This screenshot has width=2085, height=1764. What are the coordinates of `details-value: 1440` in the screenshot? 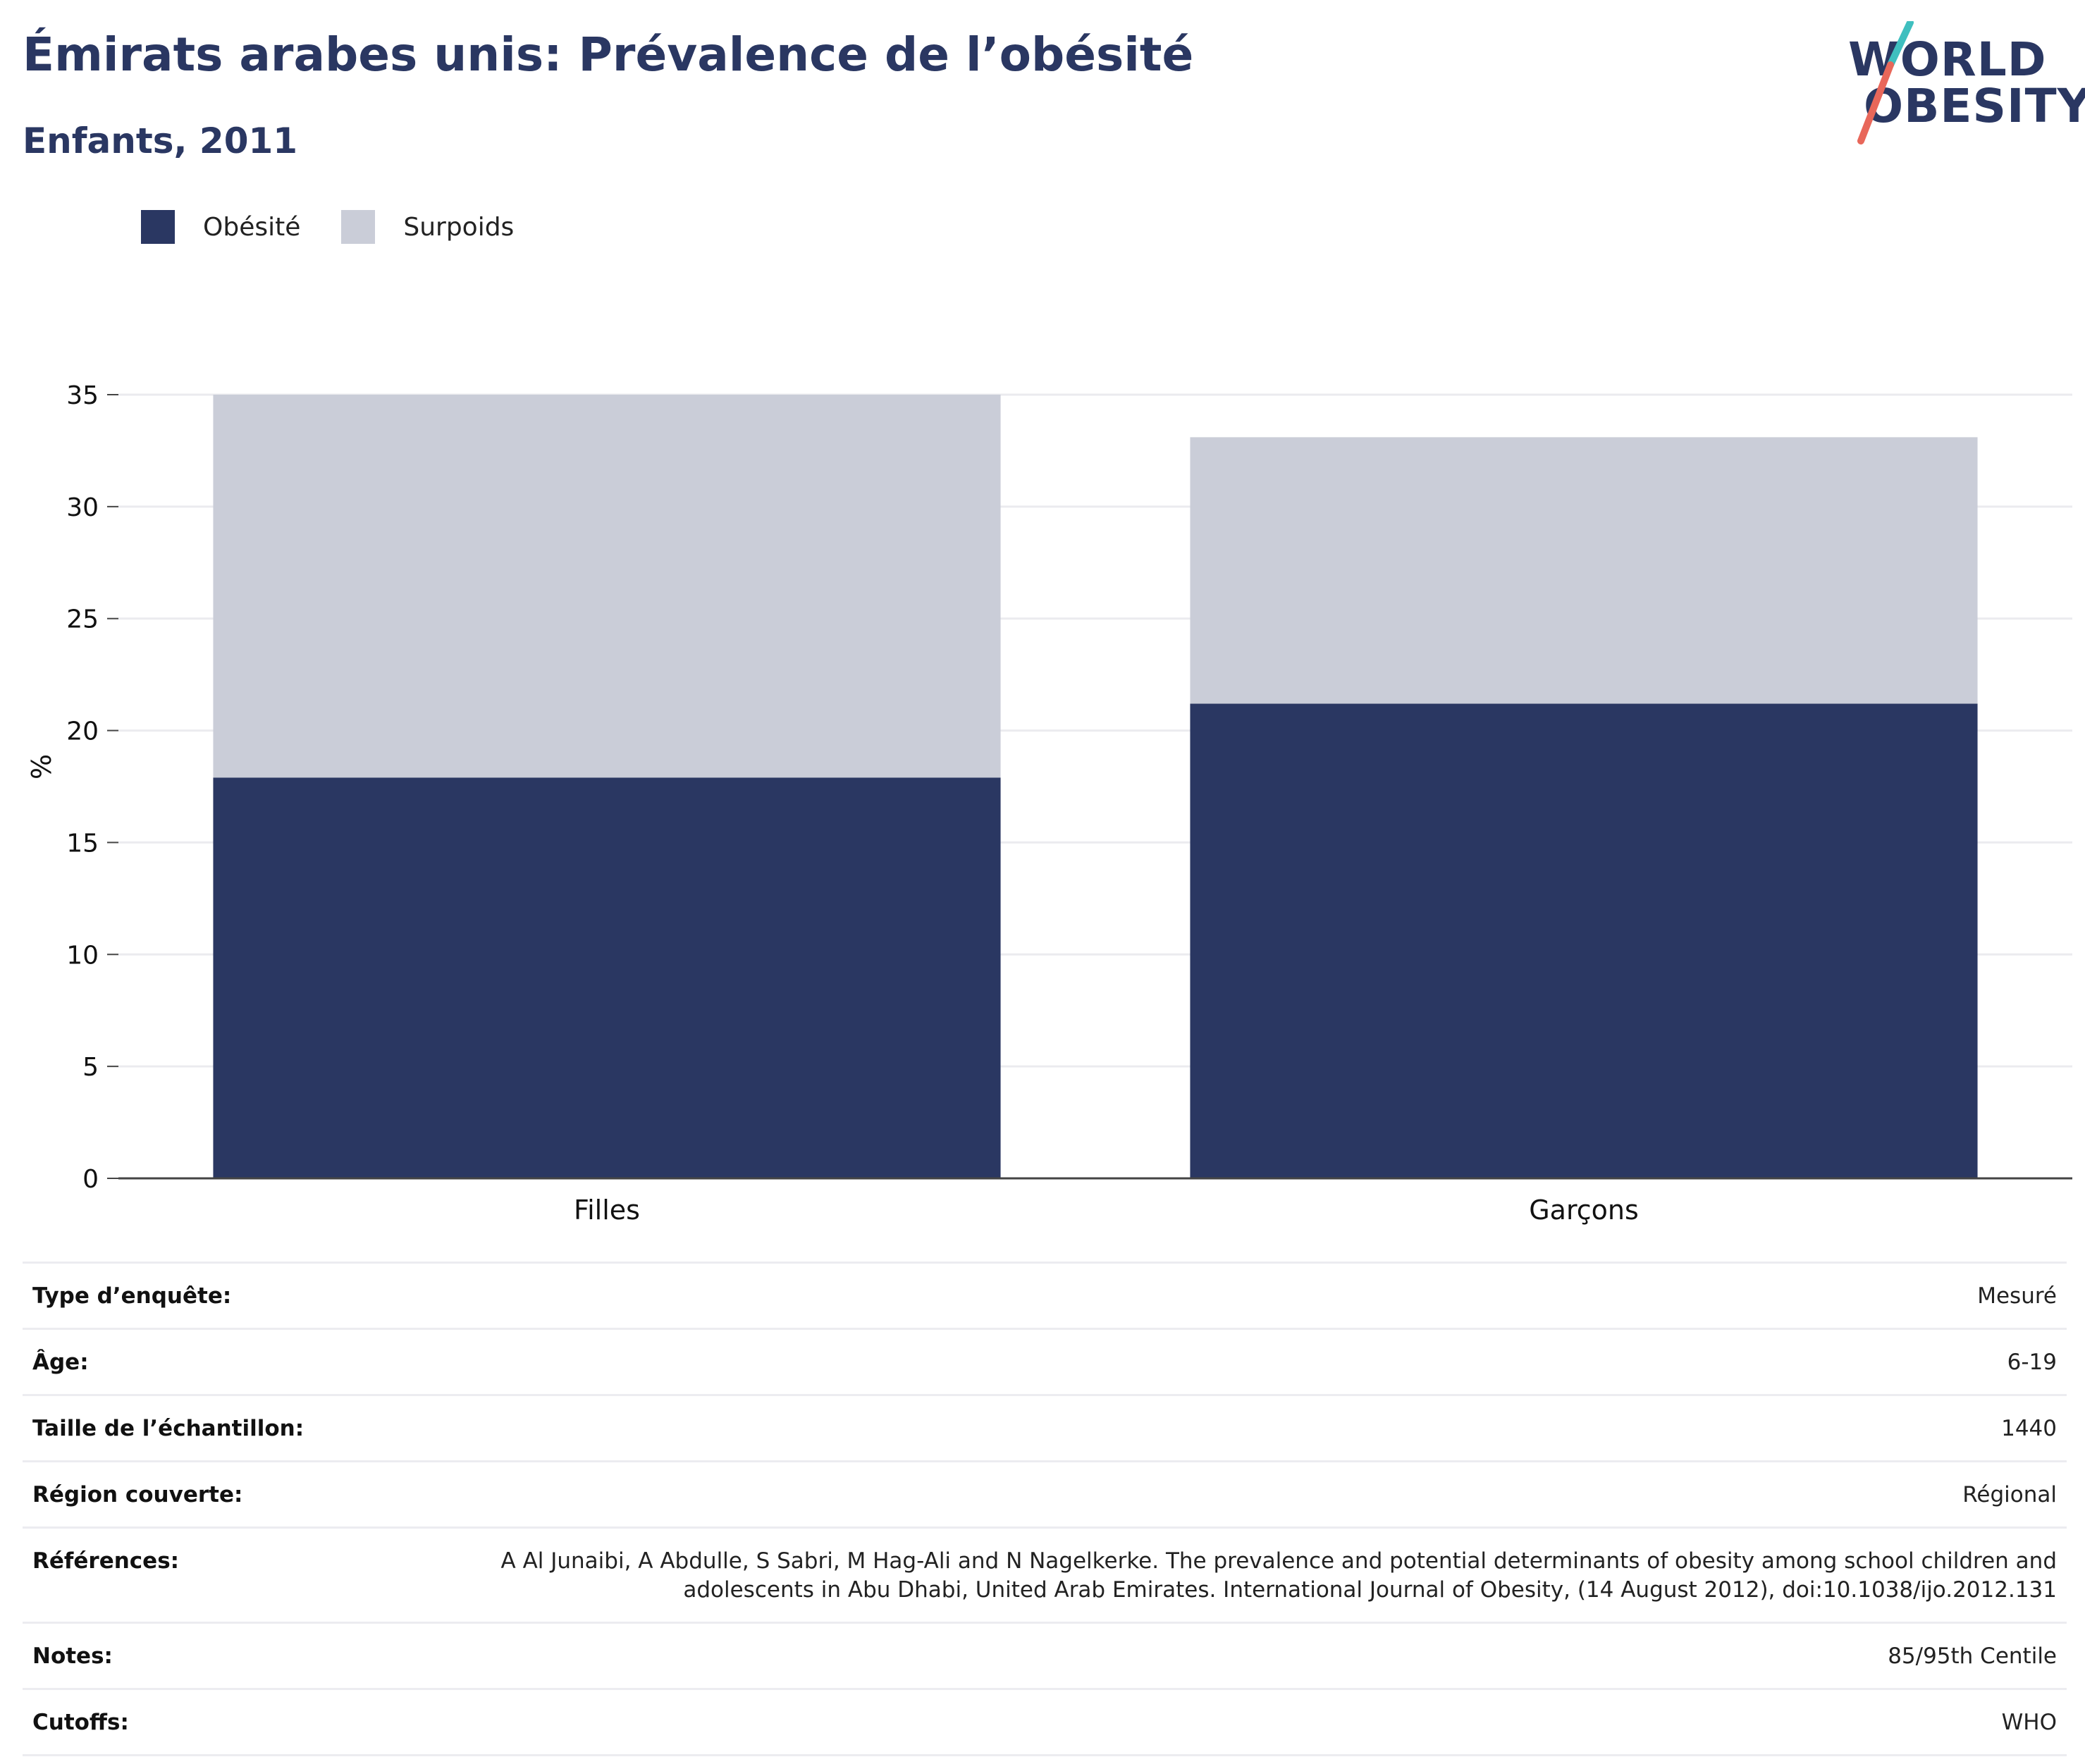 It's located at (2029, 1428).